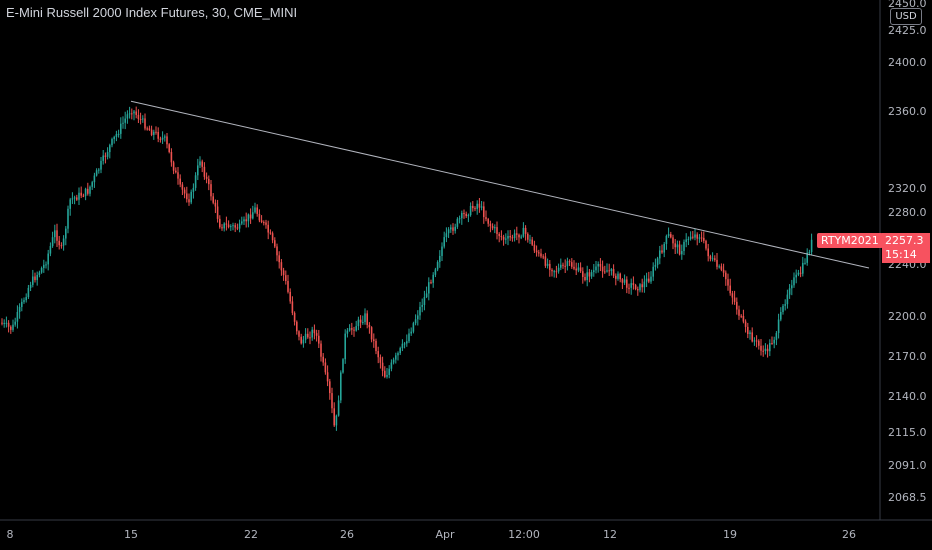 The height and width of the screenshot is (550, 932). Describe the element at coordinates (907, 212) in the screenshot. I see `price-tick-label: 2280.0` at that location.